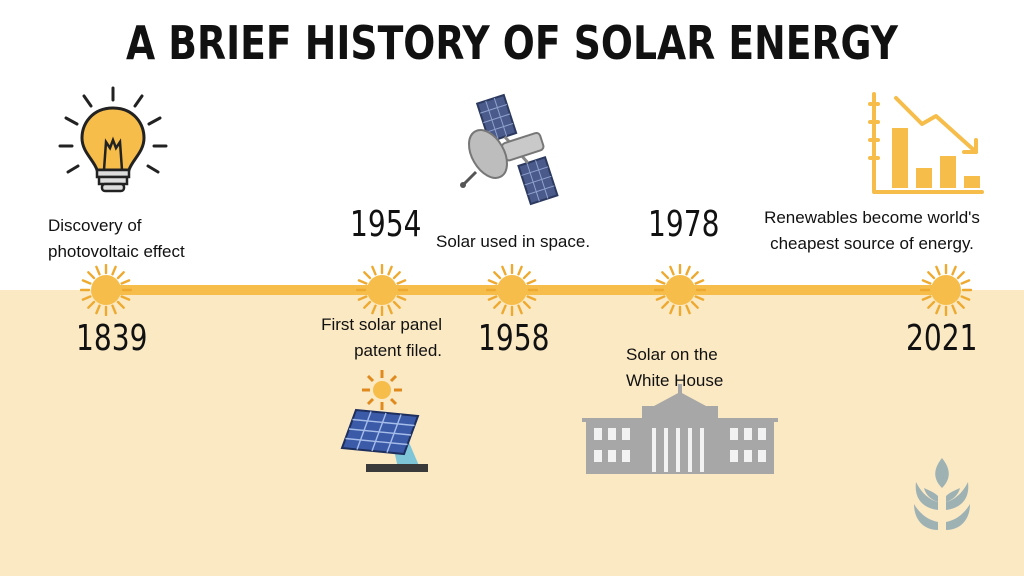 Image resolution: width=1024 pixels, height=576 pixels. I want to click on event-description-1958: Solar used in space., so click(513, 242).